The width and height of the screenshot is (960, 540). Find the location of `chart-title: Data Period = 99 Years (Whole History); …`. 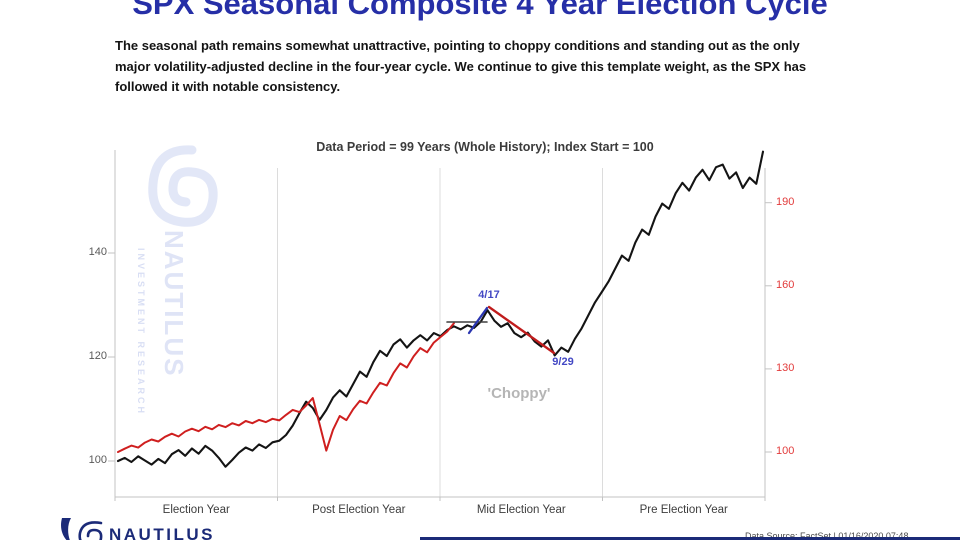

chart-title: Data Period = 99 Years (Whole History); … is located at coordinates (485, 147).